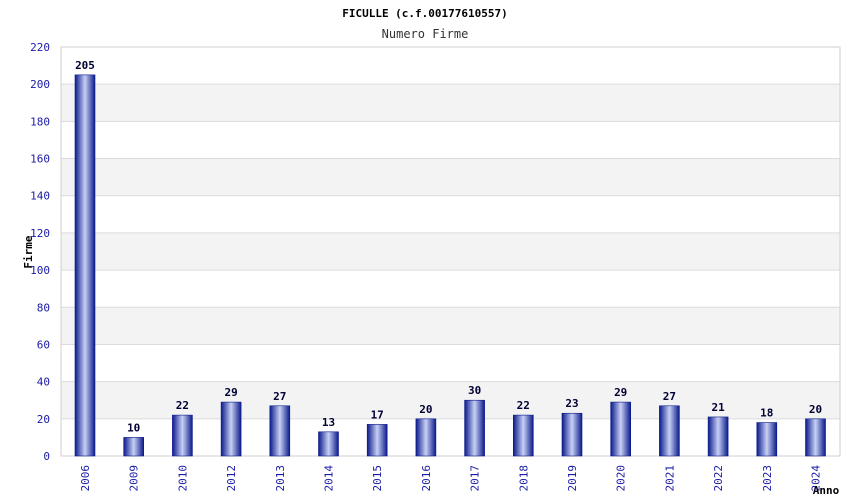  What do you see at coordinates (43, 419) in the screenshot?
I see `y-tick-label: 20` at bounding box center [43, 419].